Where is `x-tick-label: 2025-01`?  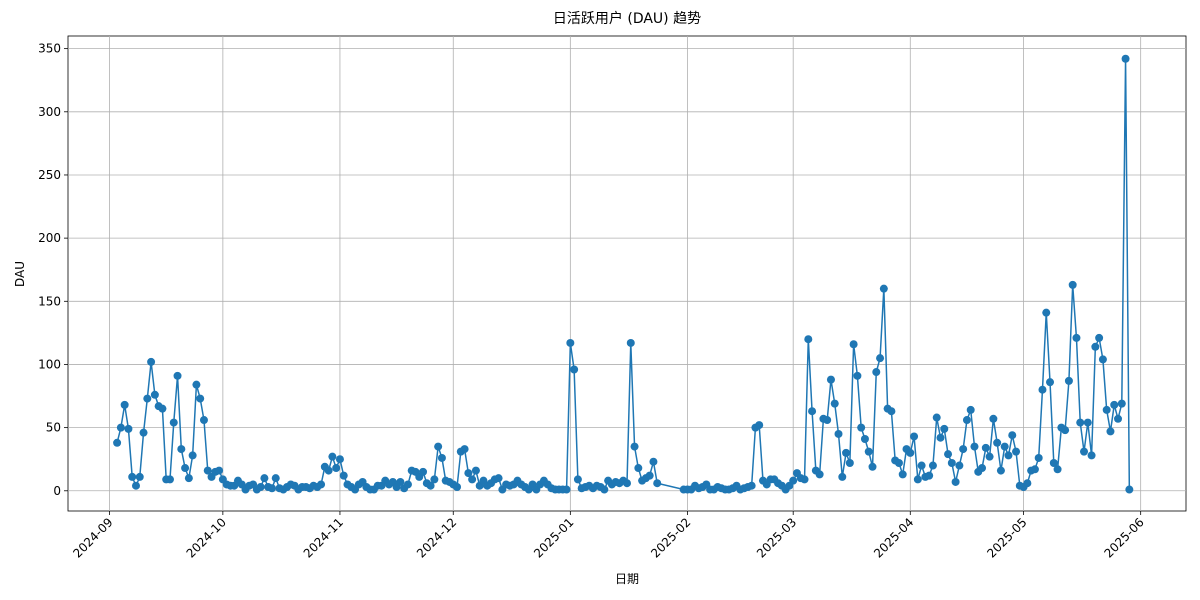
x-tick-label: 2025-01 is located at coordinates (553, 537).